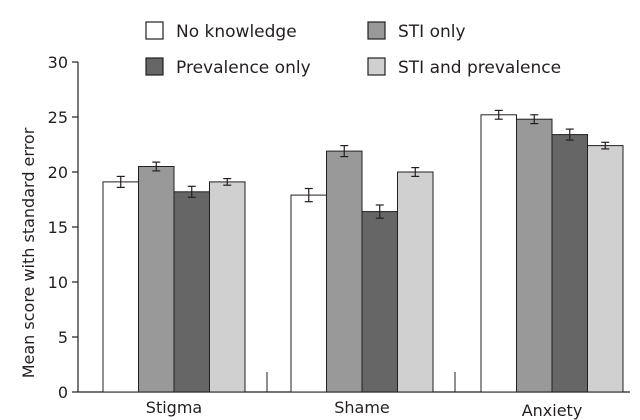 Image resolution: width=640 pixels, height=420 pixels. I want to click on y-tick-label: 10, so click(58, 282).